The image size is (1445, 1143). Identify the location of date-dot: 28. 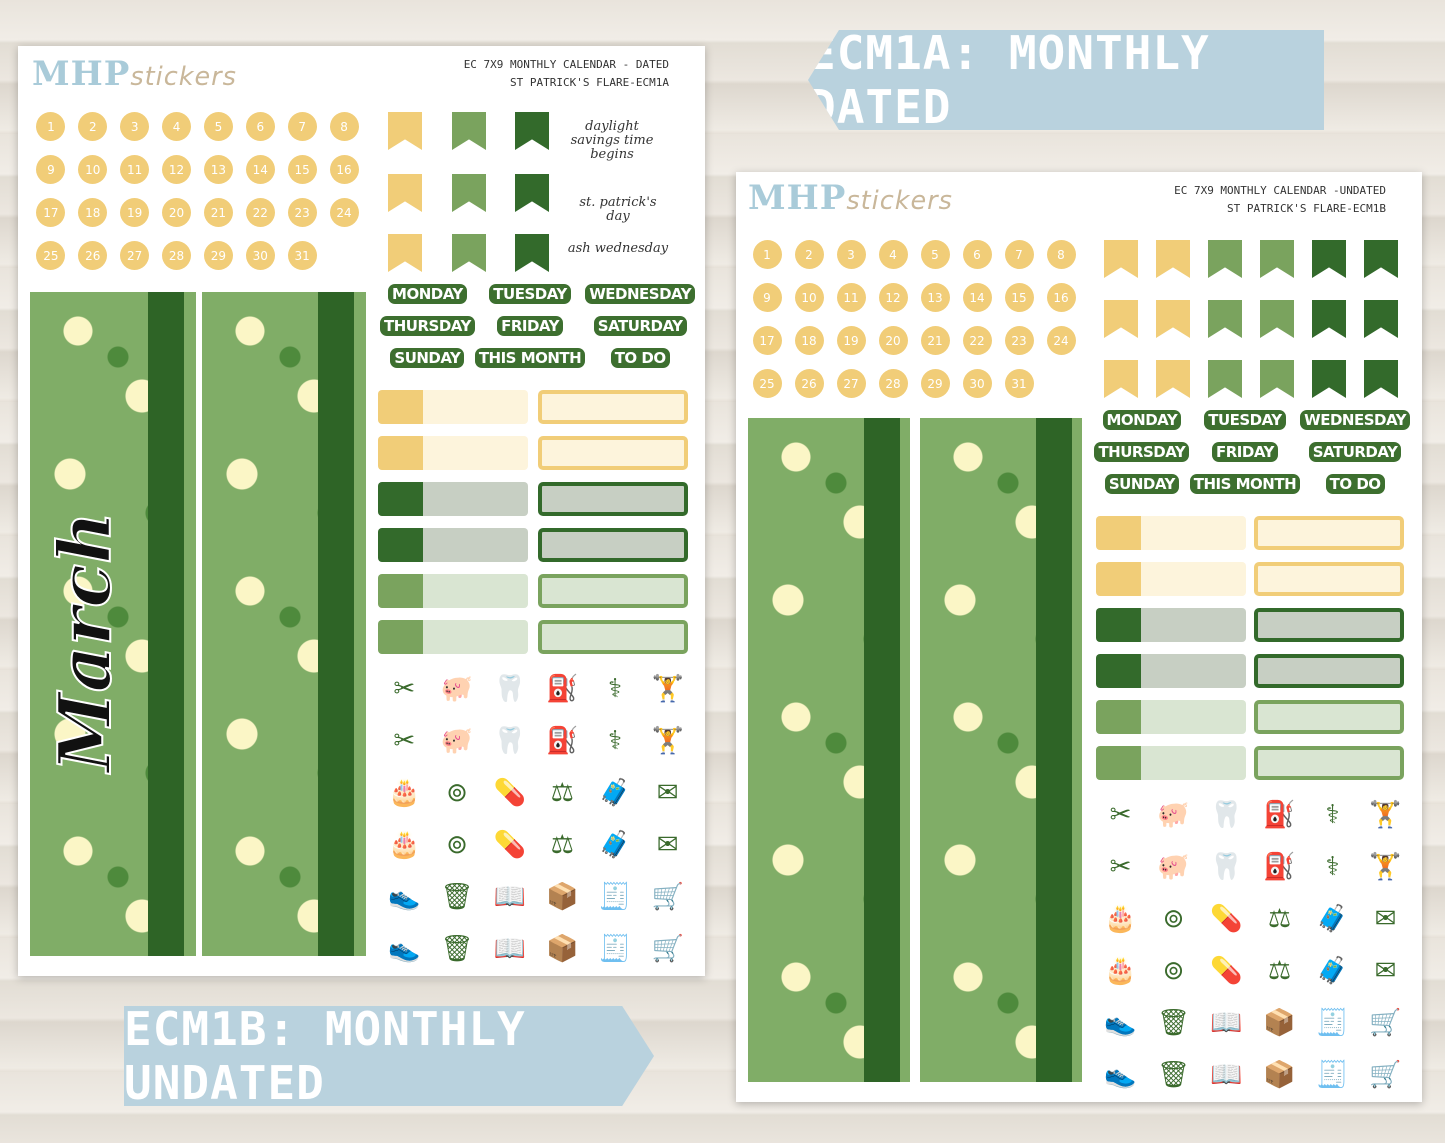
(177, 255).